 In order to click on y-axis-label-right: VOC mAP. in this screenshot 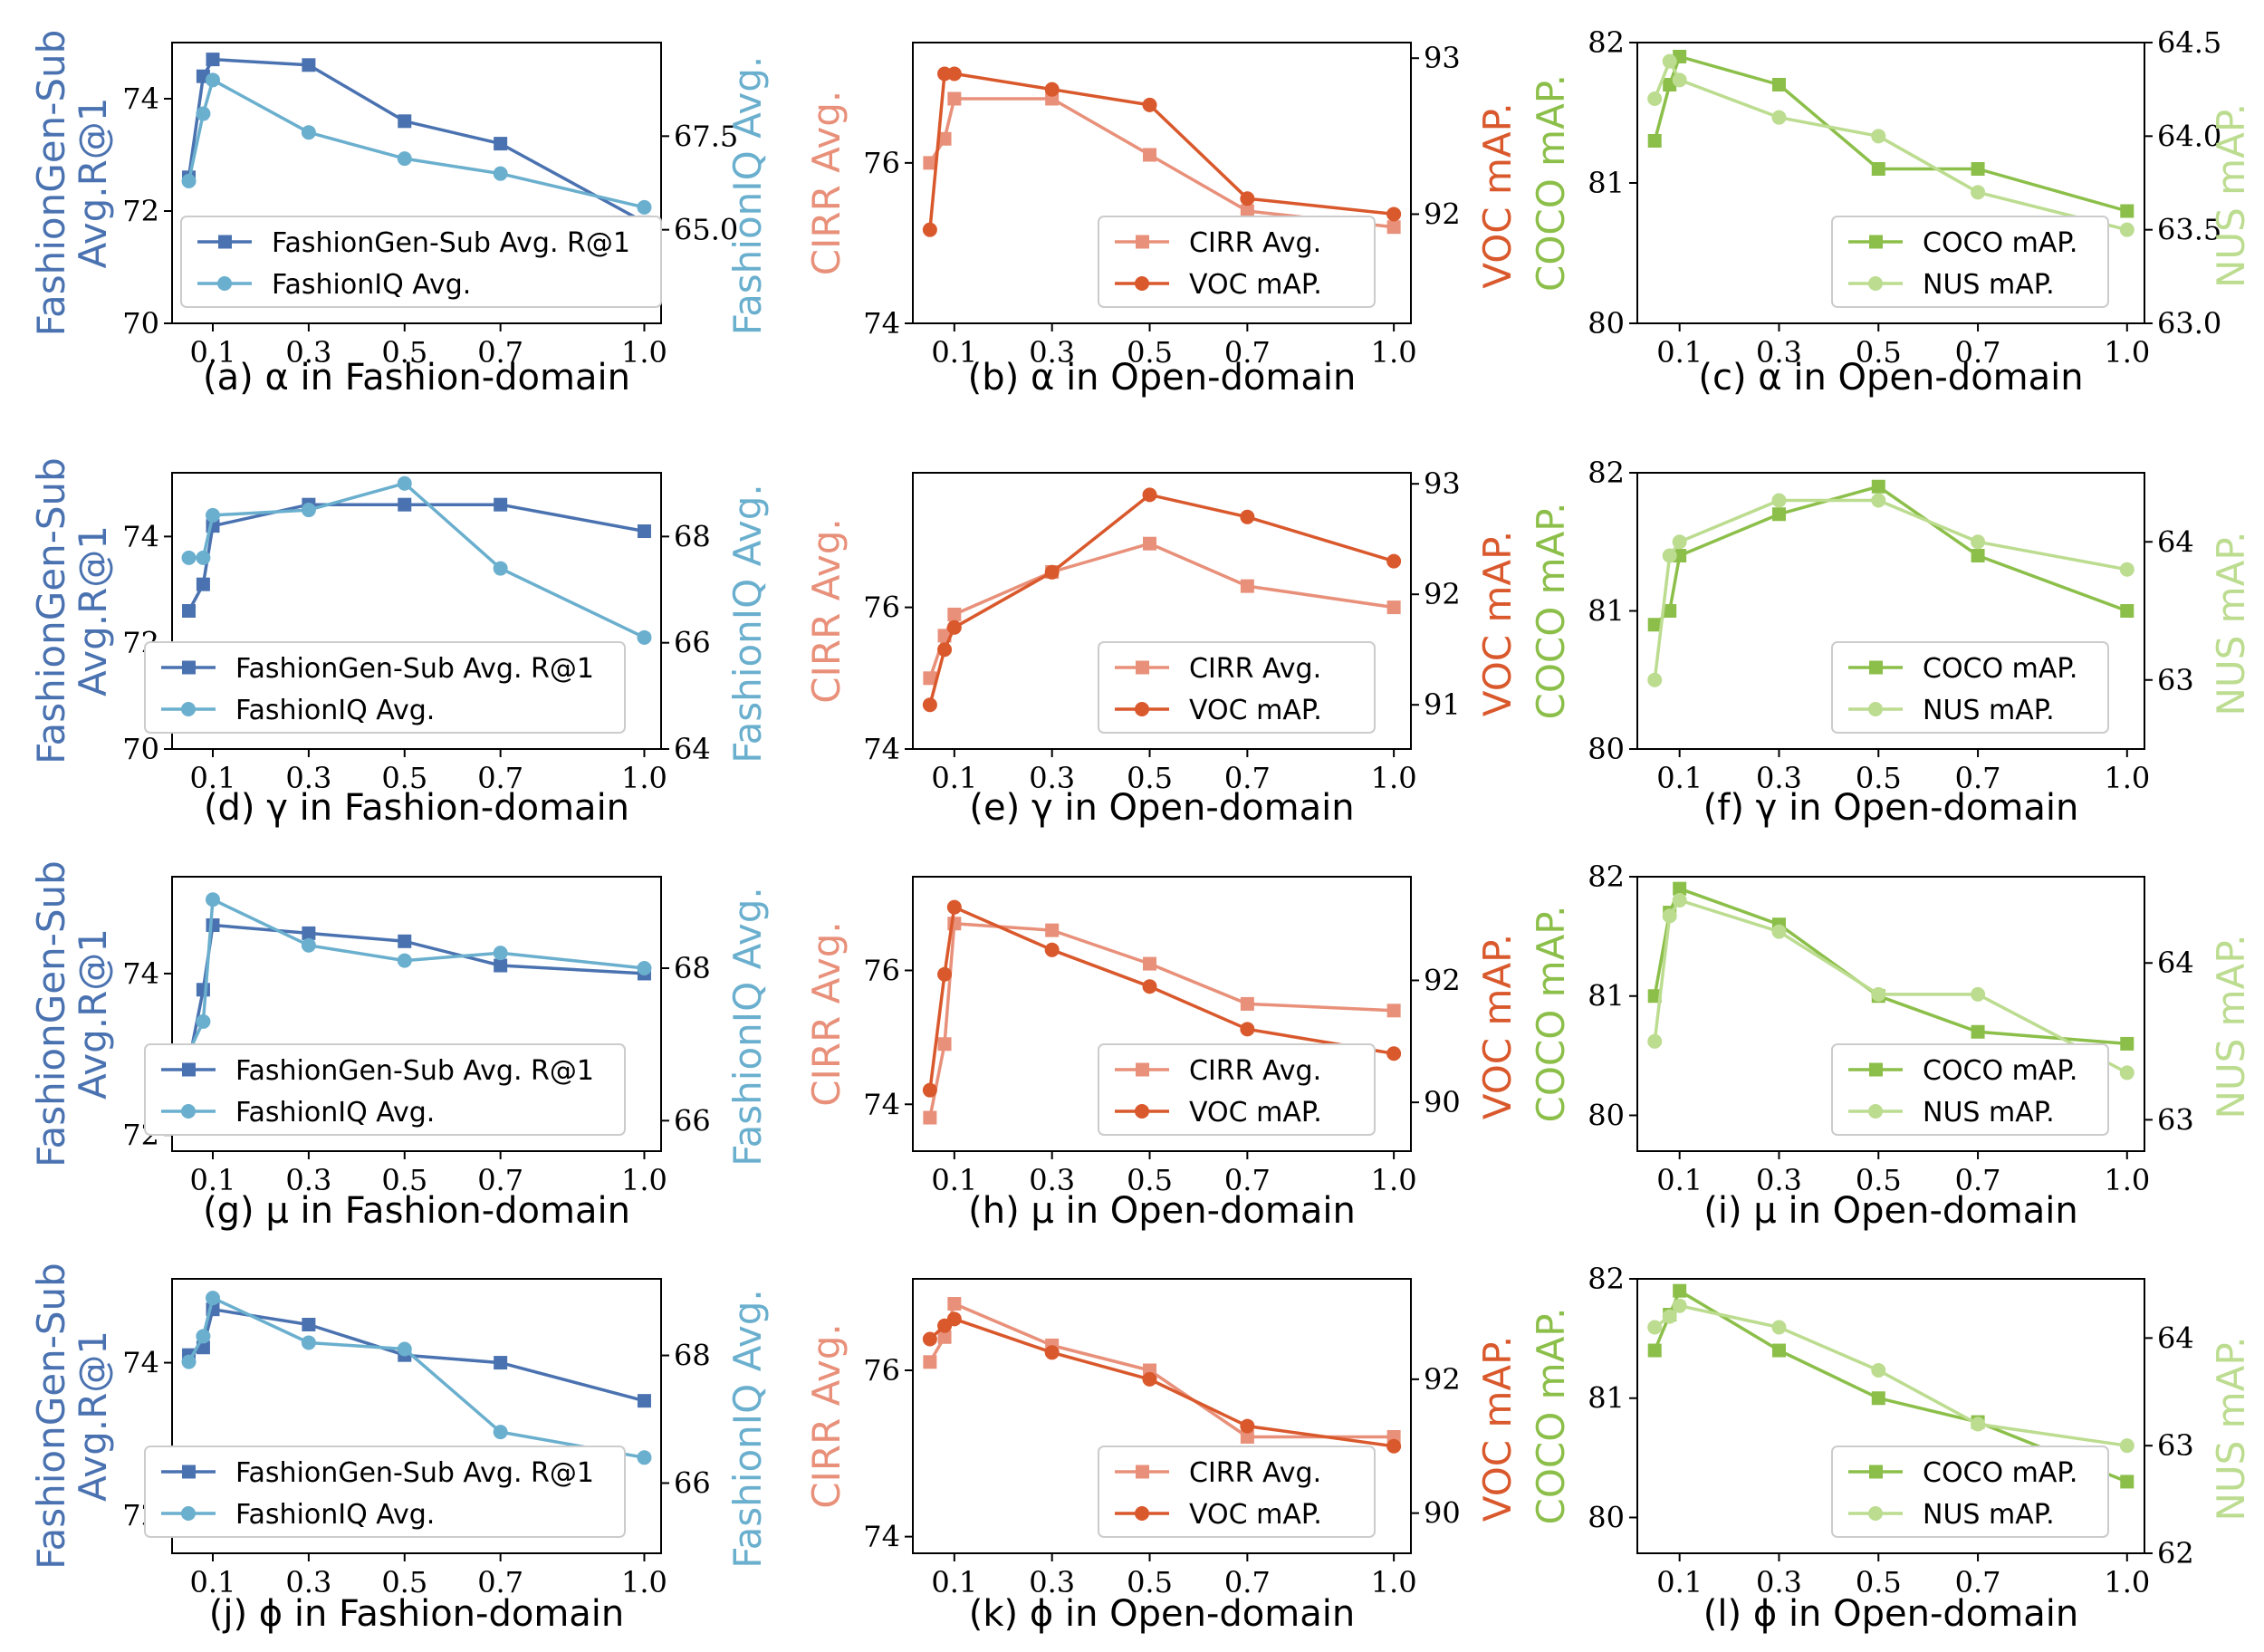, I will do `click(1497, 1027)`.